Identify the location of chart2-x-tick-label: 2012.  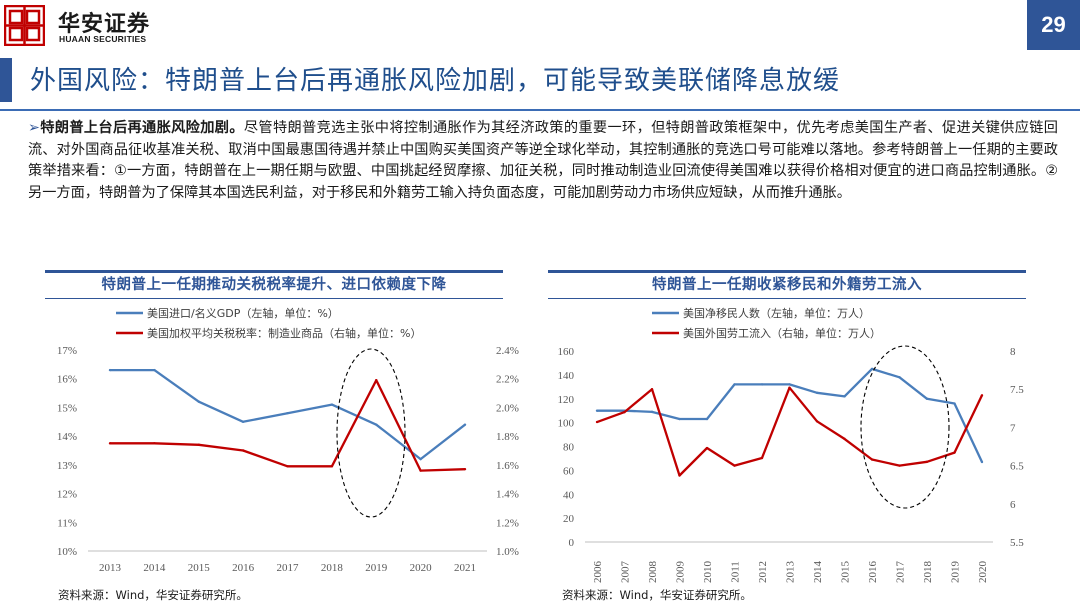
(763, 572).